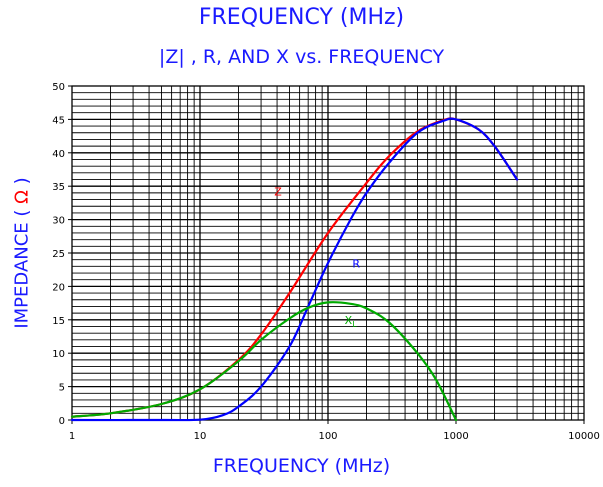 The image size is (603, 487). What do you see at coordinates (301, 57) in the screenshot?
I see `chart-title: |Z| , R, AND X vs. FREQUENCY` at bounding box center [301, 57].